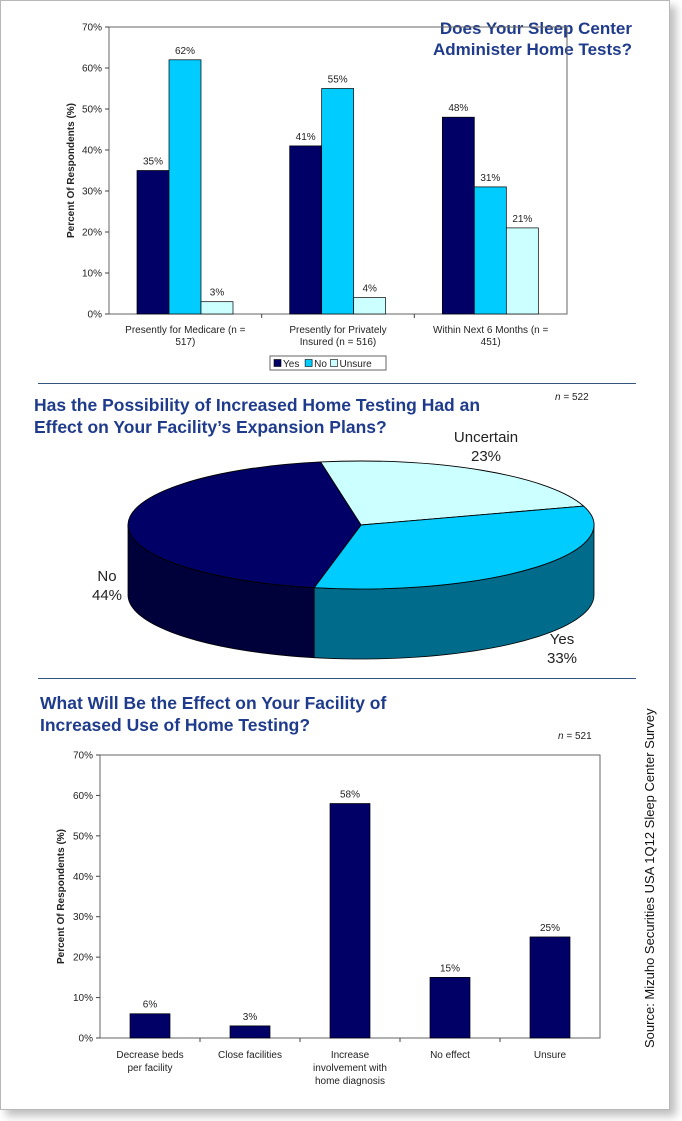  I want to click on data-label: 25%, so click(550, 928).